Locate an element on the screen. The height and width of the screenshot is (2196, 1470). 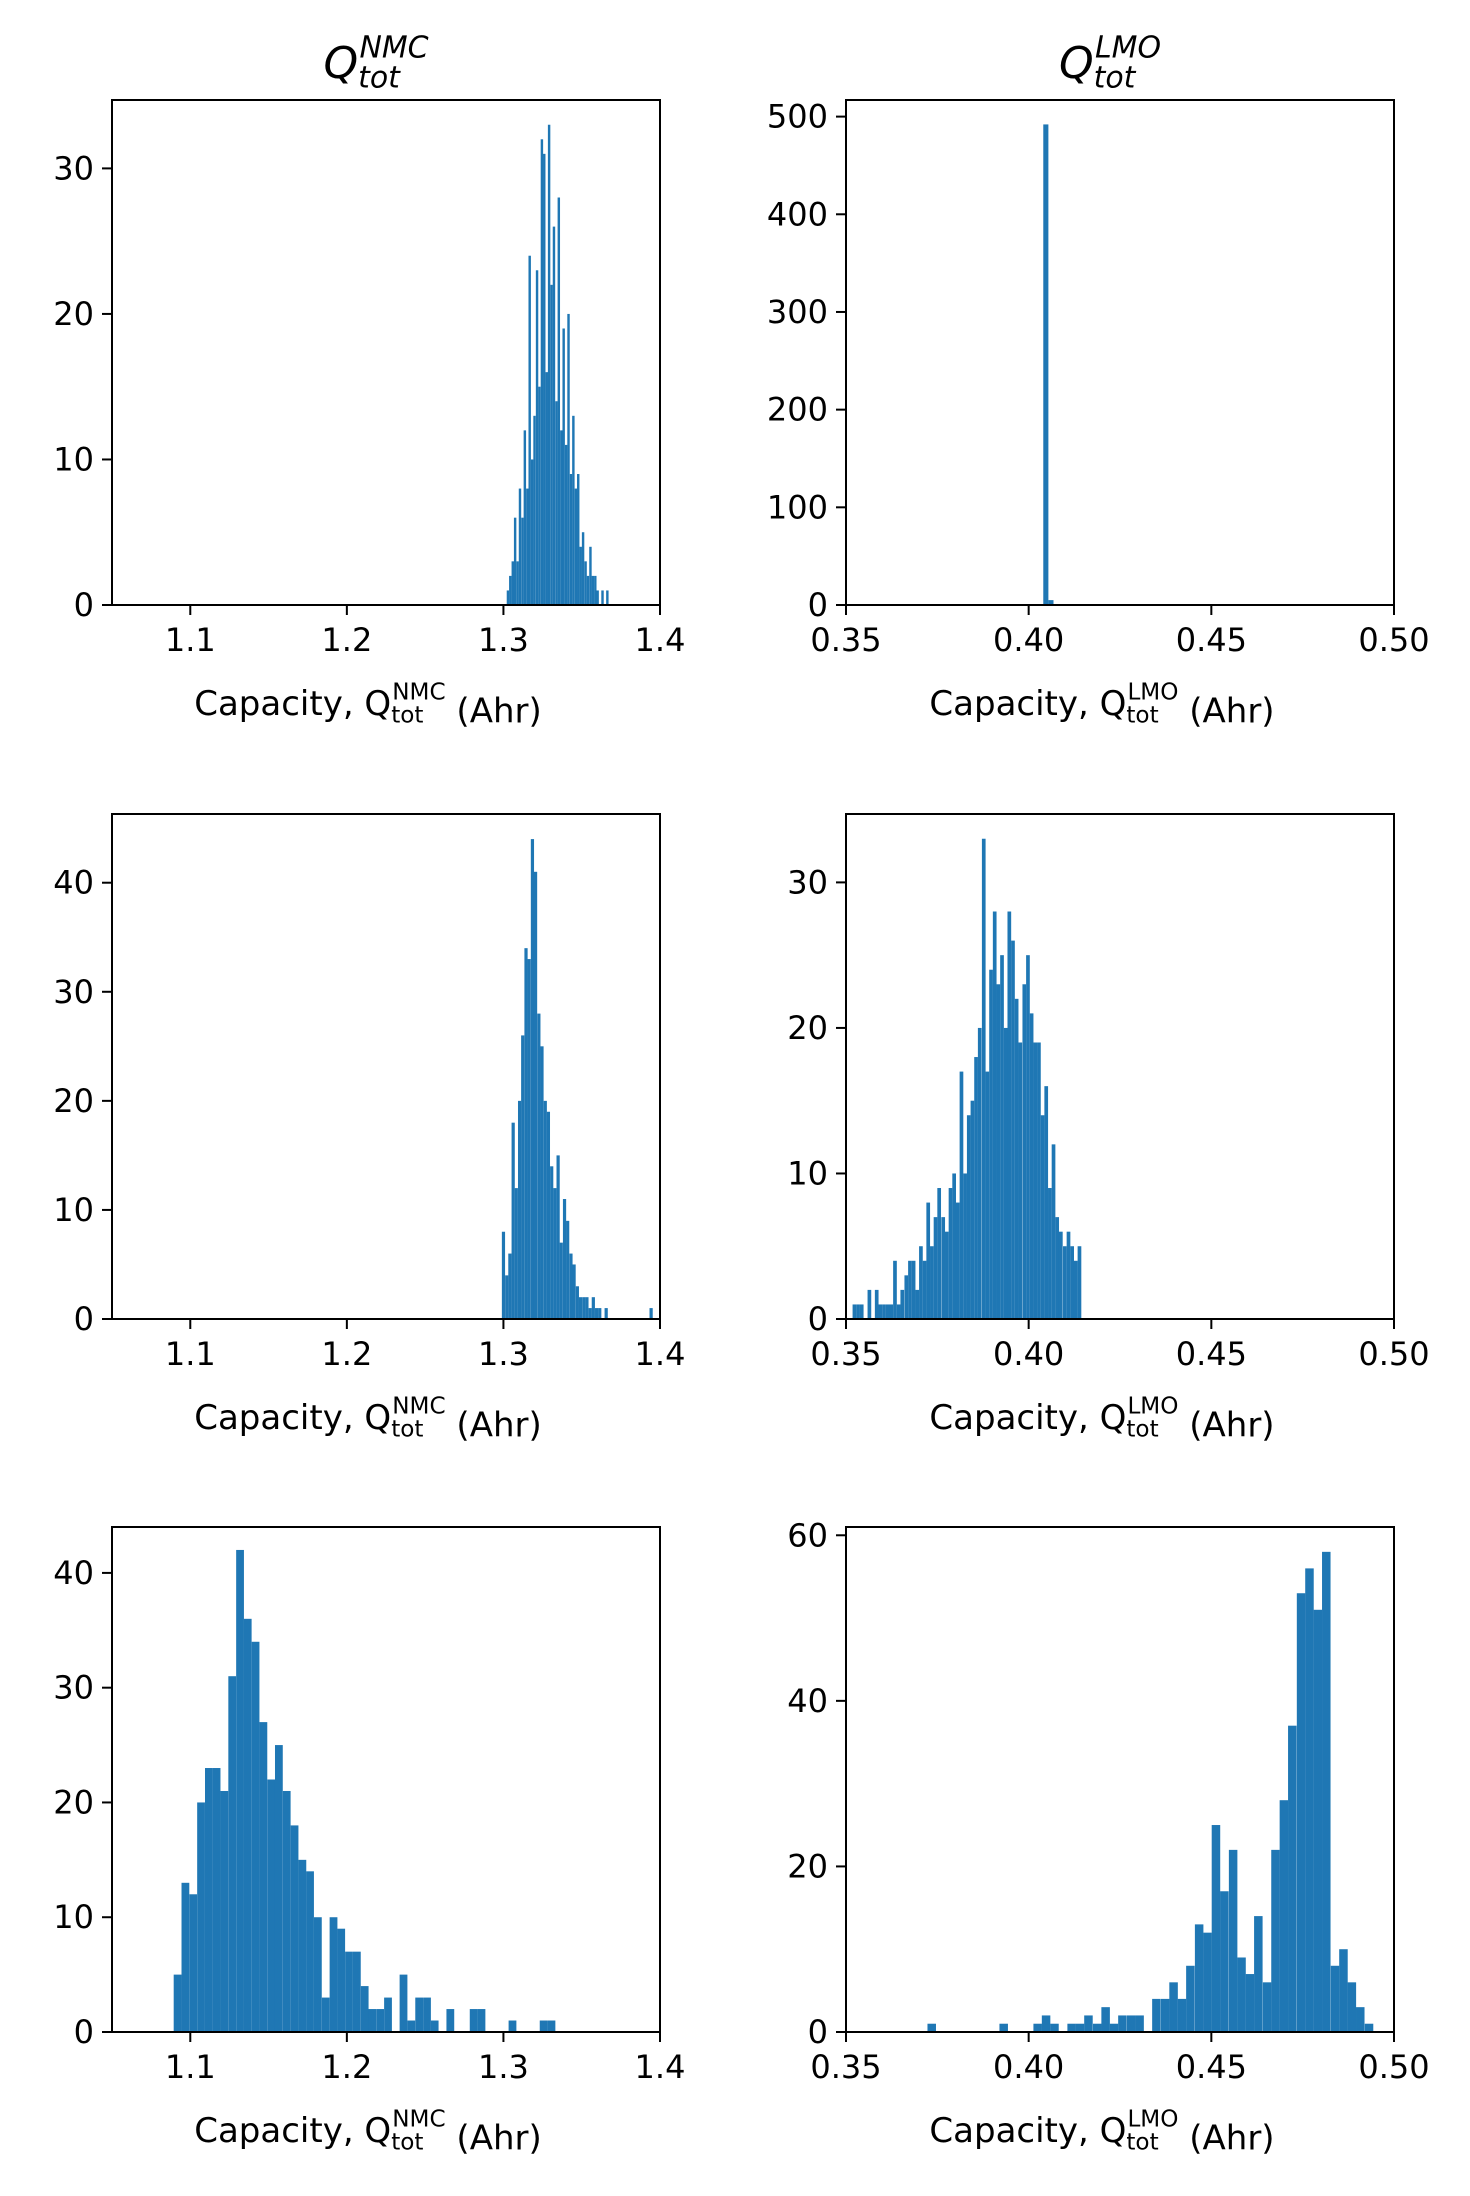
x-axis-label-superscript: LMO is located at coordinates (1152, 1406).